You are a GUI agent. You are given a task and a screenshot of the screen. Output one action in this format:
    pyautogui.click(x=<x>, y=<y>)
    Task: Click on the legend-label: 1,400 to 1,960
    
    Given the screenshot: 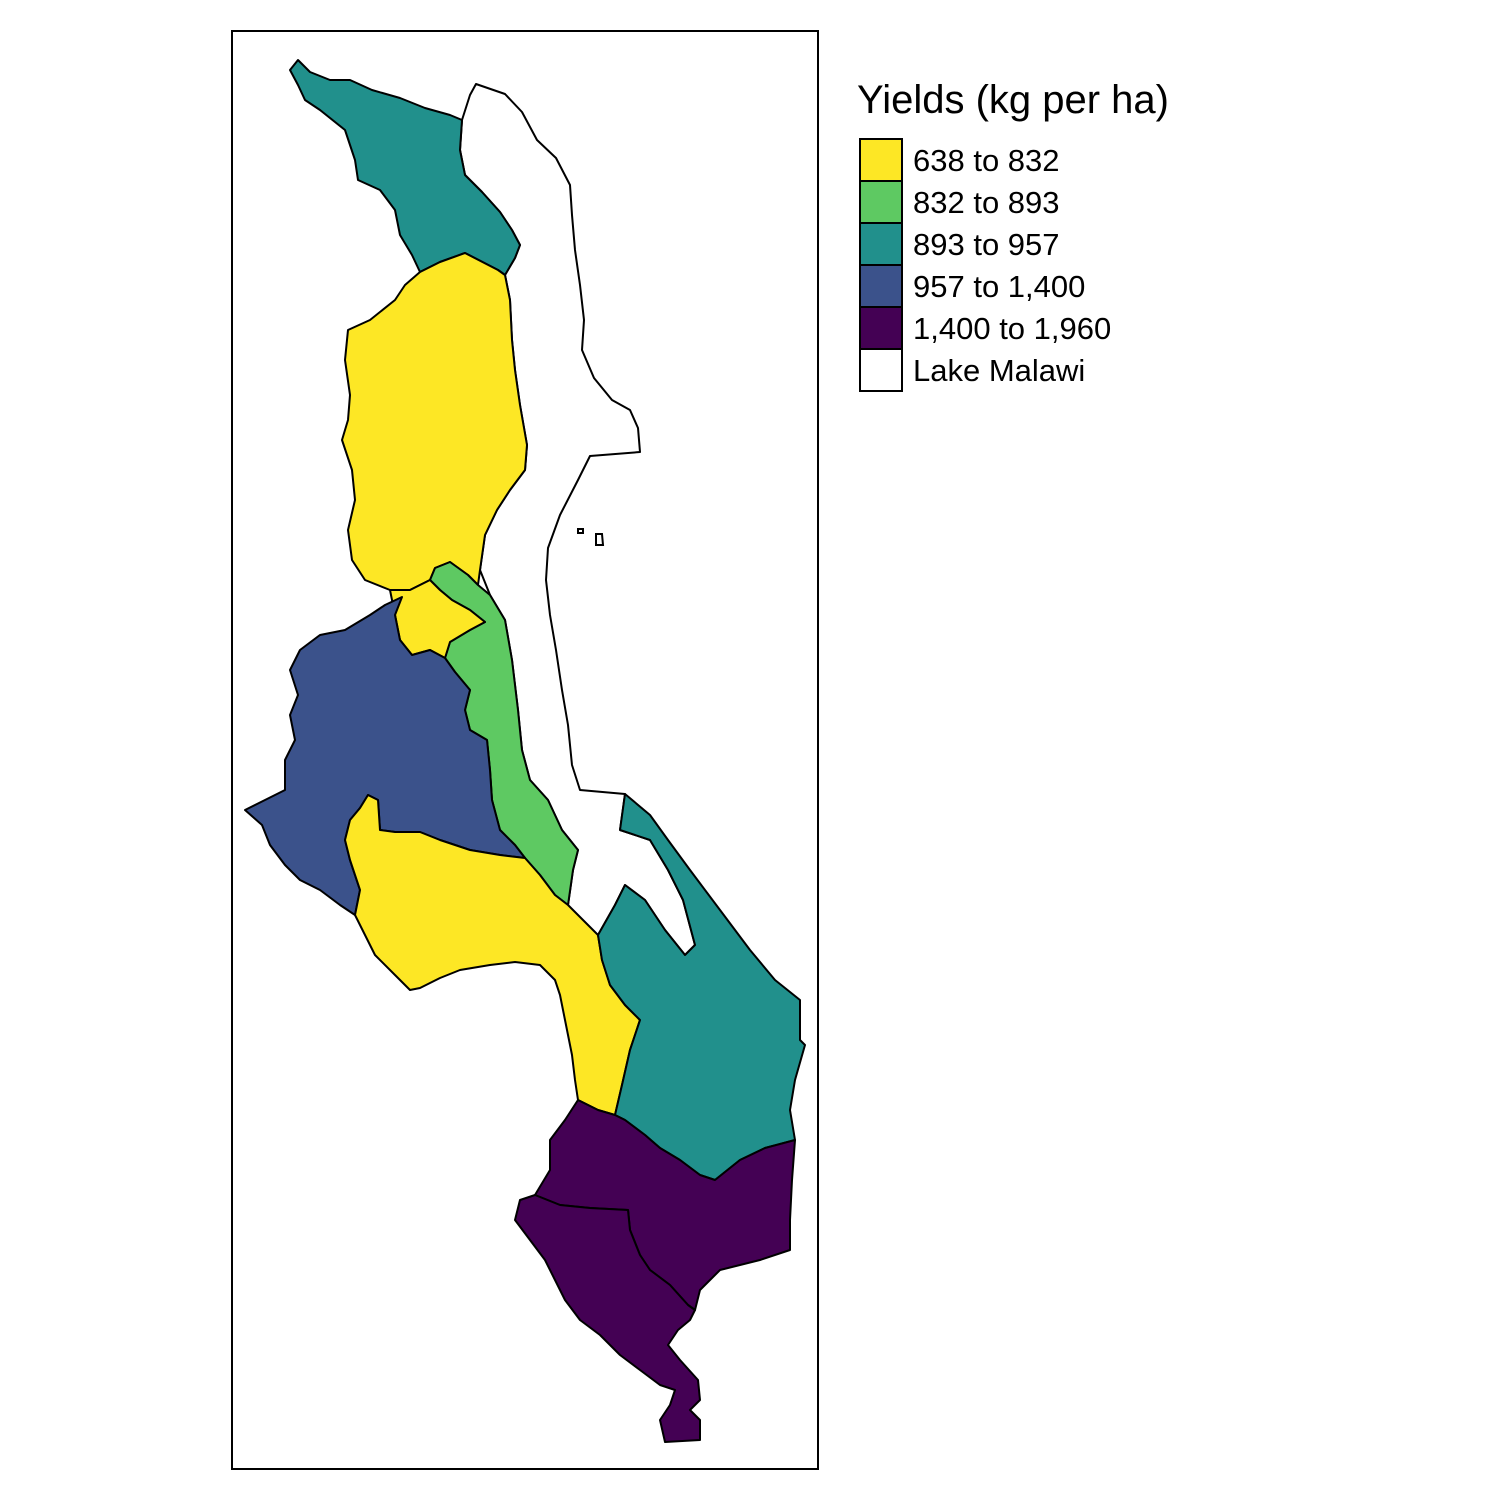 What is the action you would take?
    pyautogui.click(x=1012, y=328)
    